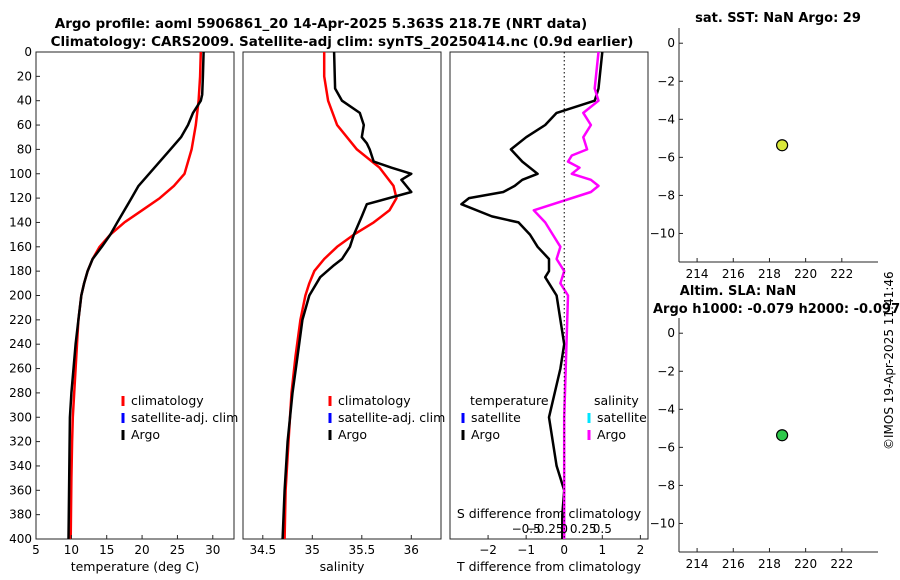 The image size is (900, 580). Describe the element at coordinates (509, 400) in the screenshot. I see `difference-legend-title: temperature` at that location.